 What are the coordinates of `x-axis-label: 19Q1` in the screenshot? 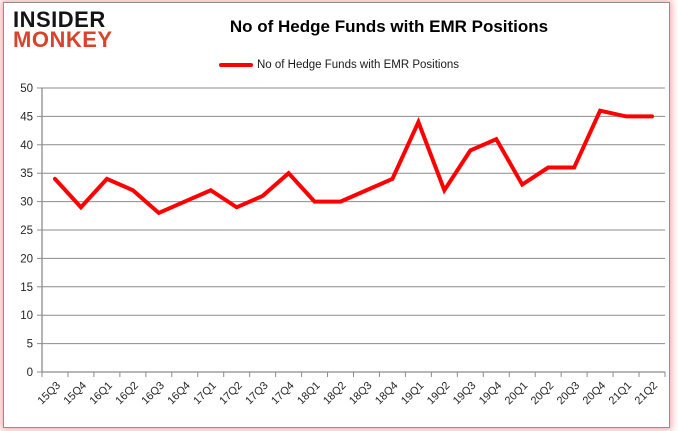 It's located at (413, 394).